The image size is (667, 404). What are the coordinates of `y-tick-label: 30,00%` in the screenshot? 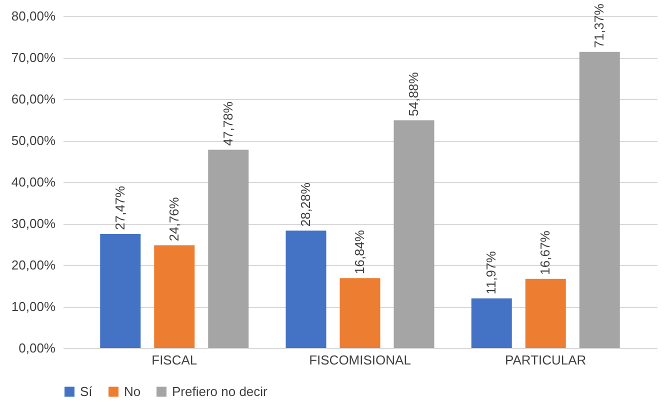 It's located at (33, 223).